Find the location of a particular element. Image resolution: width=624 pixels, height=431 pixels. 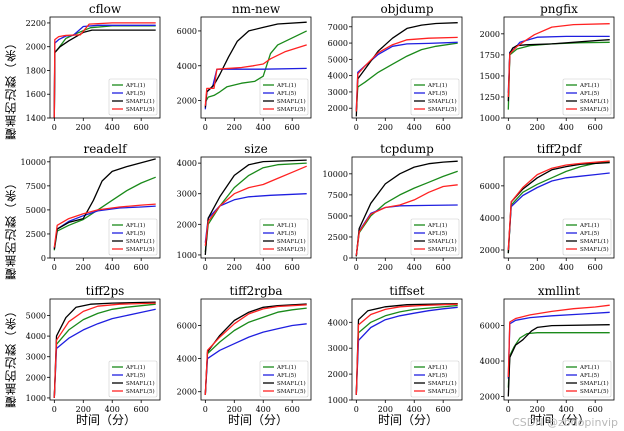

subplot-title: tcpdump is located at coordinates (407, 149).